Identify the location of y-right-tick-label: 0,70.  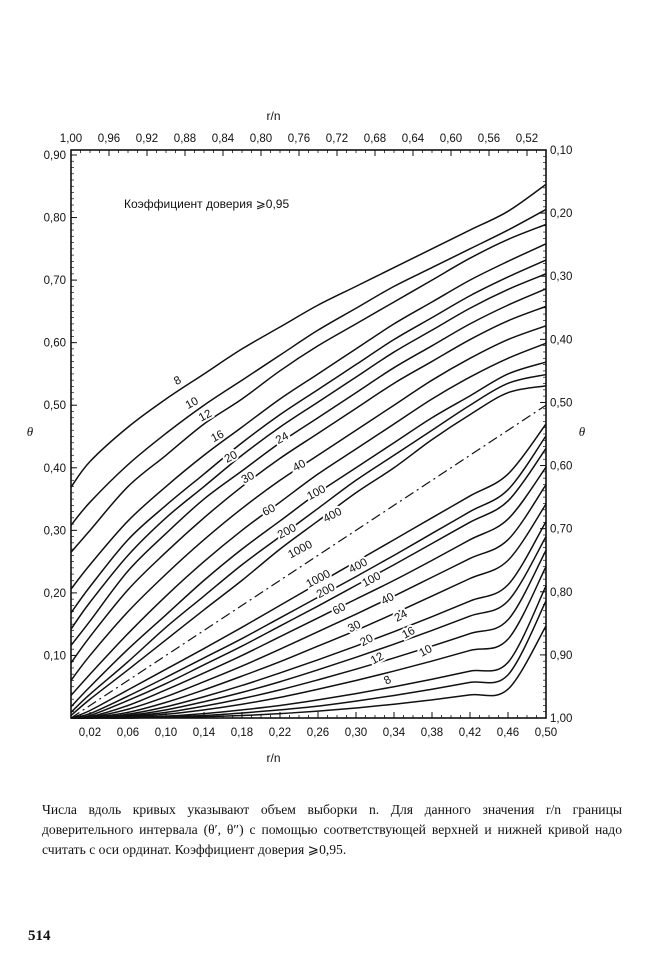
(561, 530).